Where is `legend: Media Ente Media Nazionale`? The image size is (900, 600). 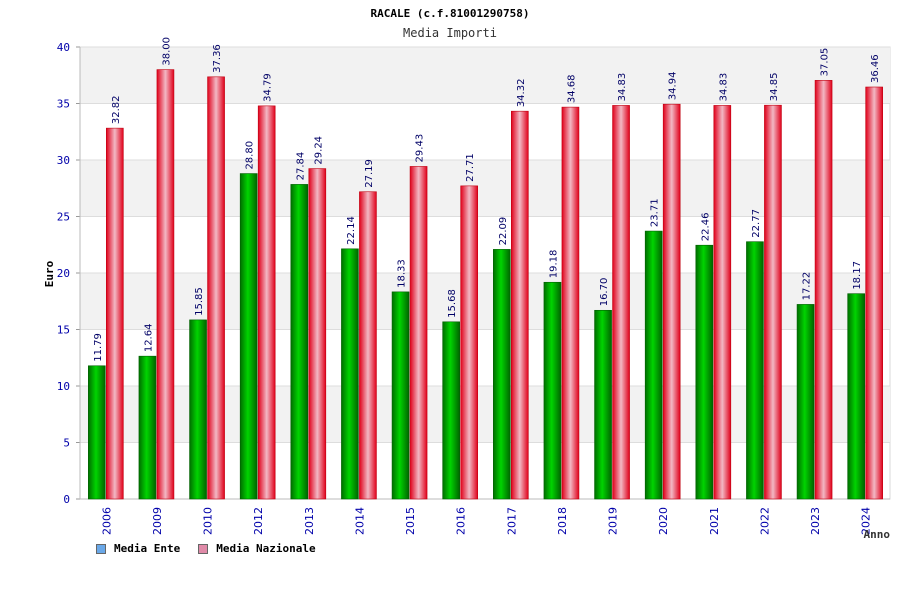 legend: Media Ente Media Nazionale is located at coordinates (206, 548).